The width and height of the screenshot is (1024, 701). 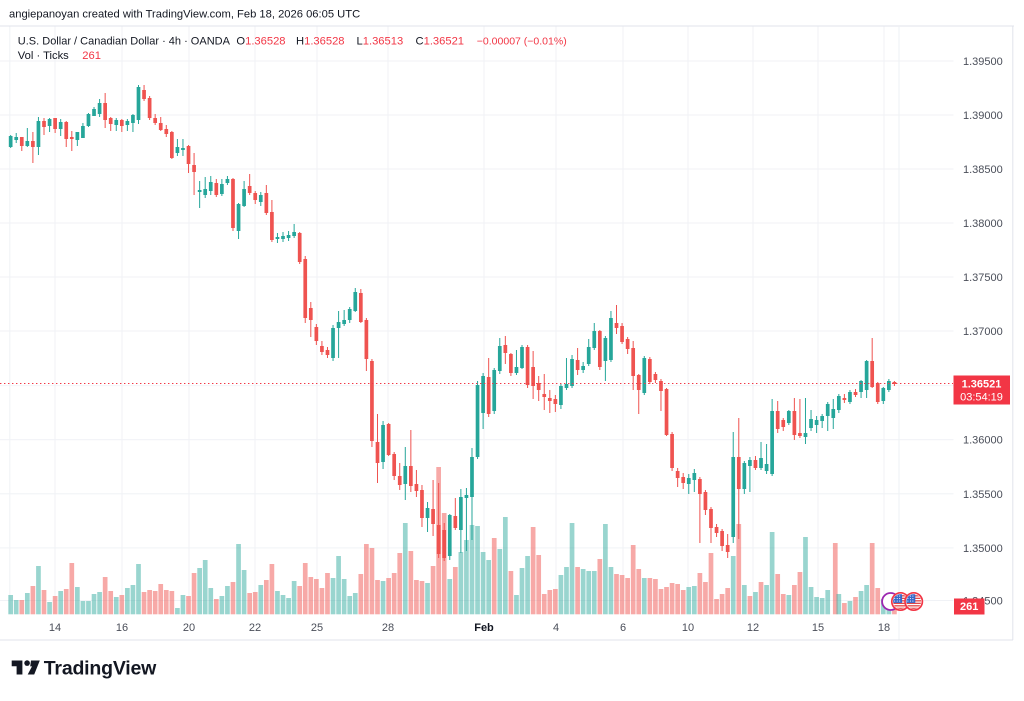 I want to click on svg-text: O1.36528, so click(x=260, y=42).